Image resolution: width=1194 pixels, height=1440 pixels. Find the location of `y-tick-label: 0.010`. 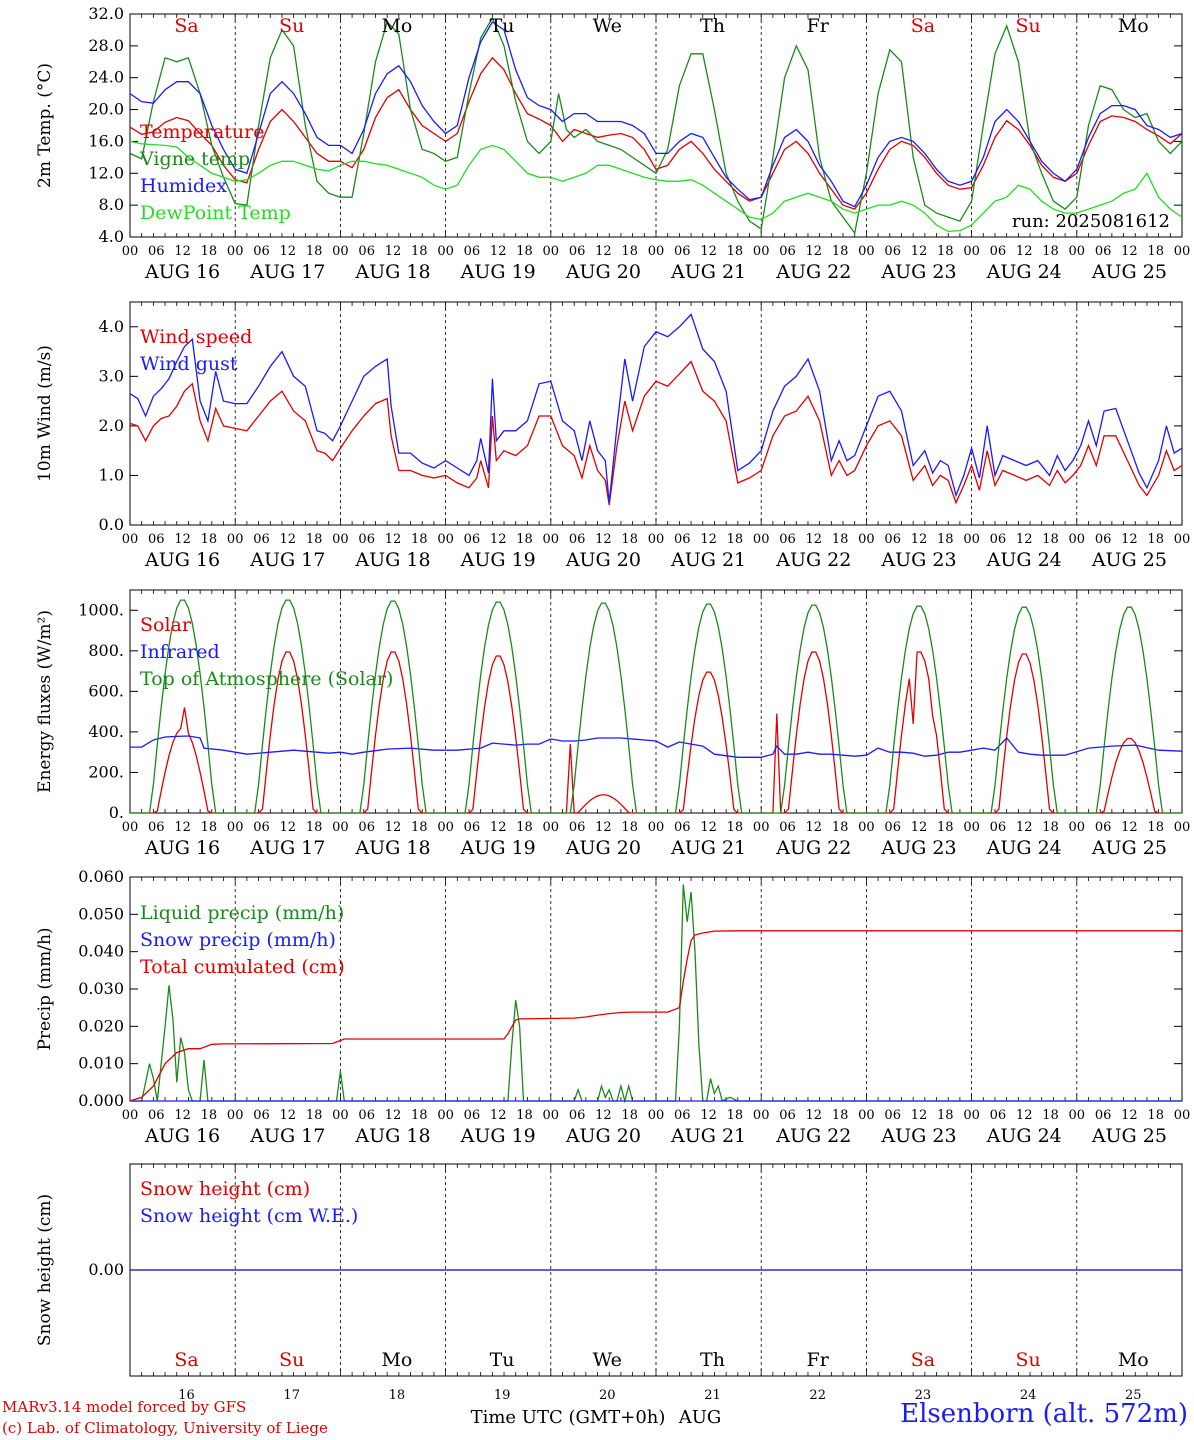

y-tick-label: 0.010 is located at coordinates (101, 1063).